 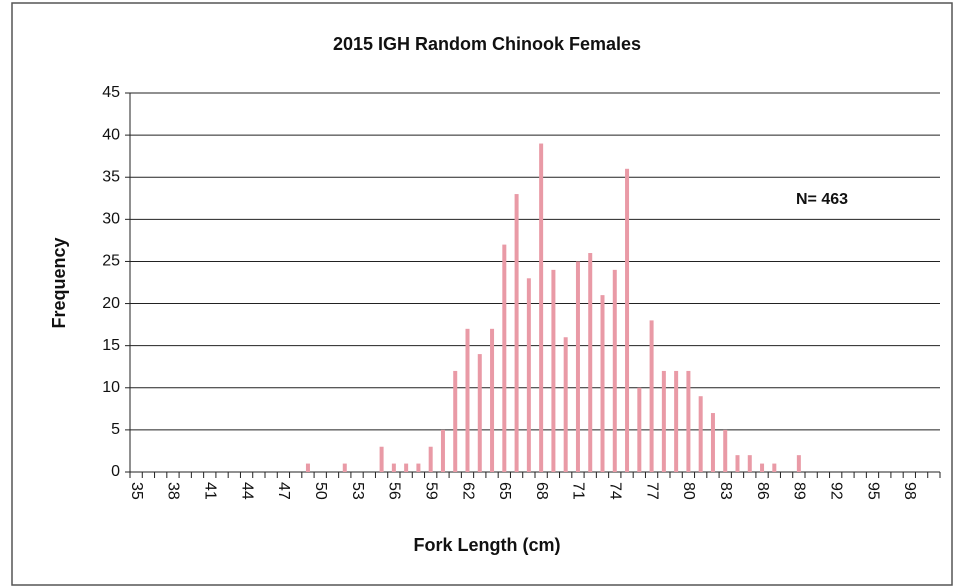 What do you see at coordinates (688, 491) in the screenshot?
I see `x-tick-label: 80` at bounding box center [688, 491].